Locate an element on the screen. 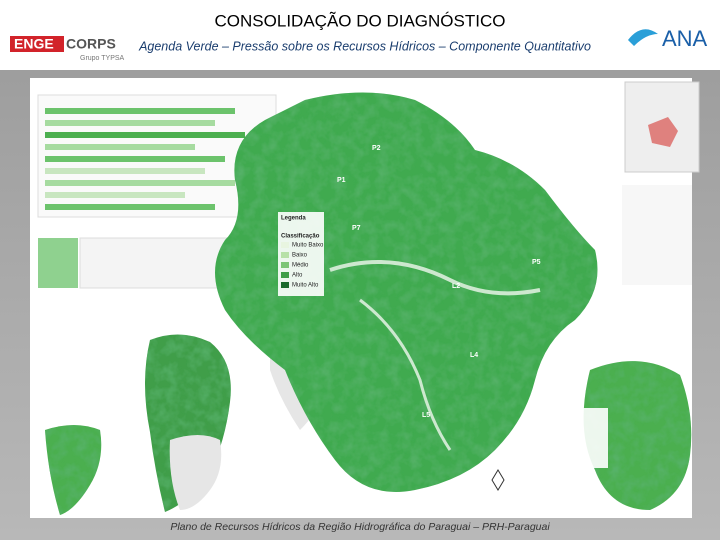 The width and height of the screenshot is (720, 540). map-label: P2 is located at coordinates (376, 148).